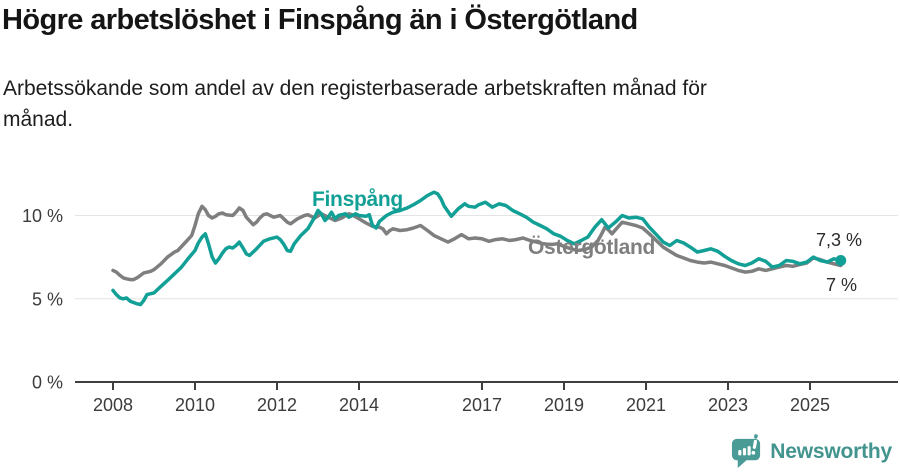 The image size is (900, 474). Describe the element at coordinates (646, 405) in the screenshot. I see `x-tick-label-2021: 2021` at that location.